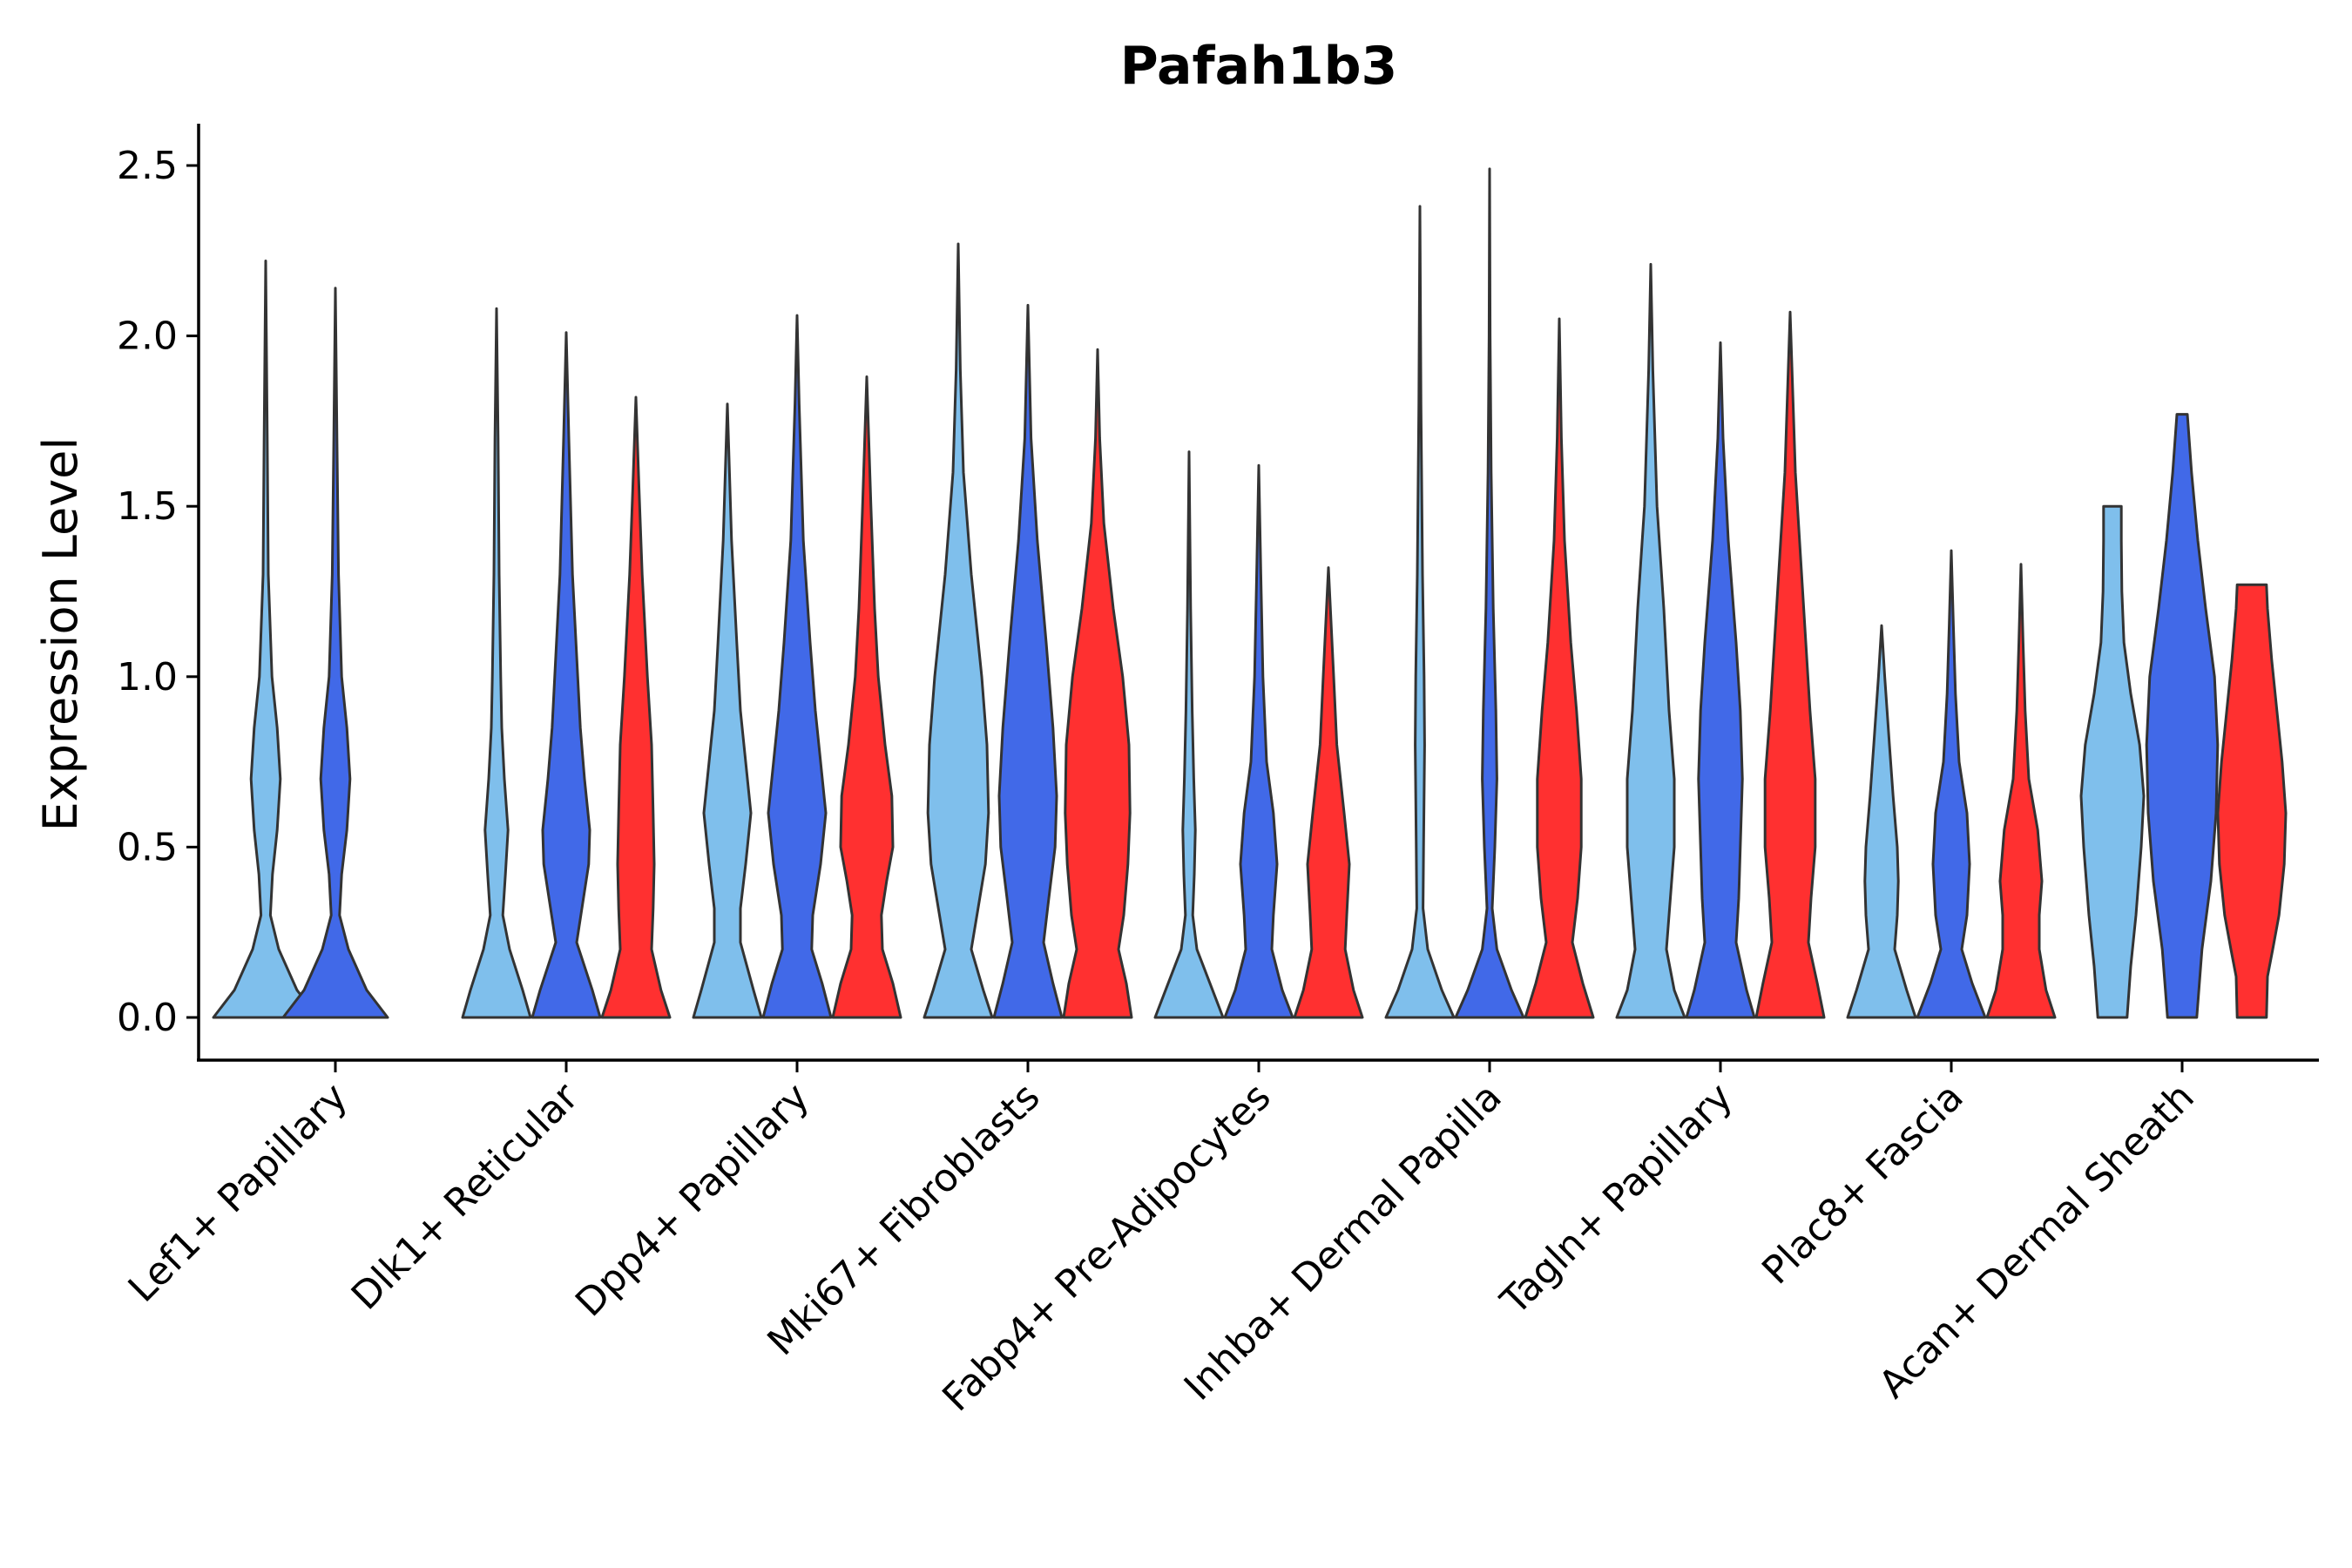  I want to click on x-tick-label: Lef1+ Papillary, so click(238, 1193).